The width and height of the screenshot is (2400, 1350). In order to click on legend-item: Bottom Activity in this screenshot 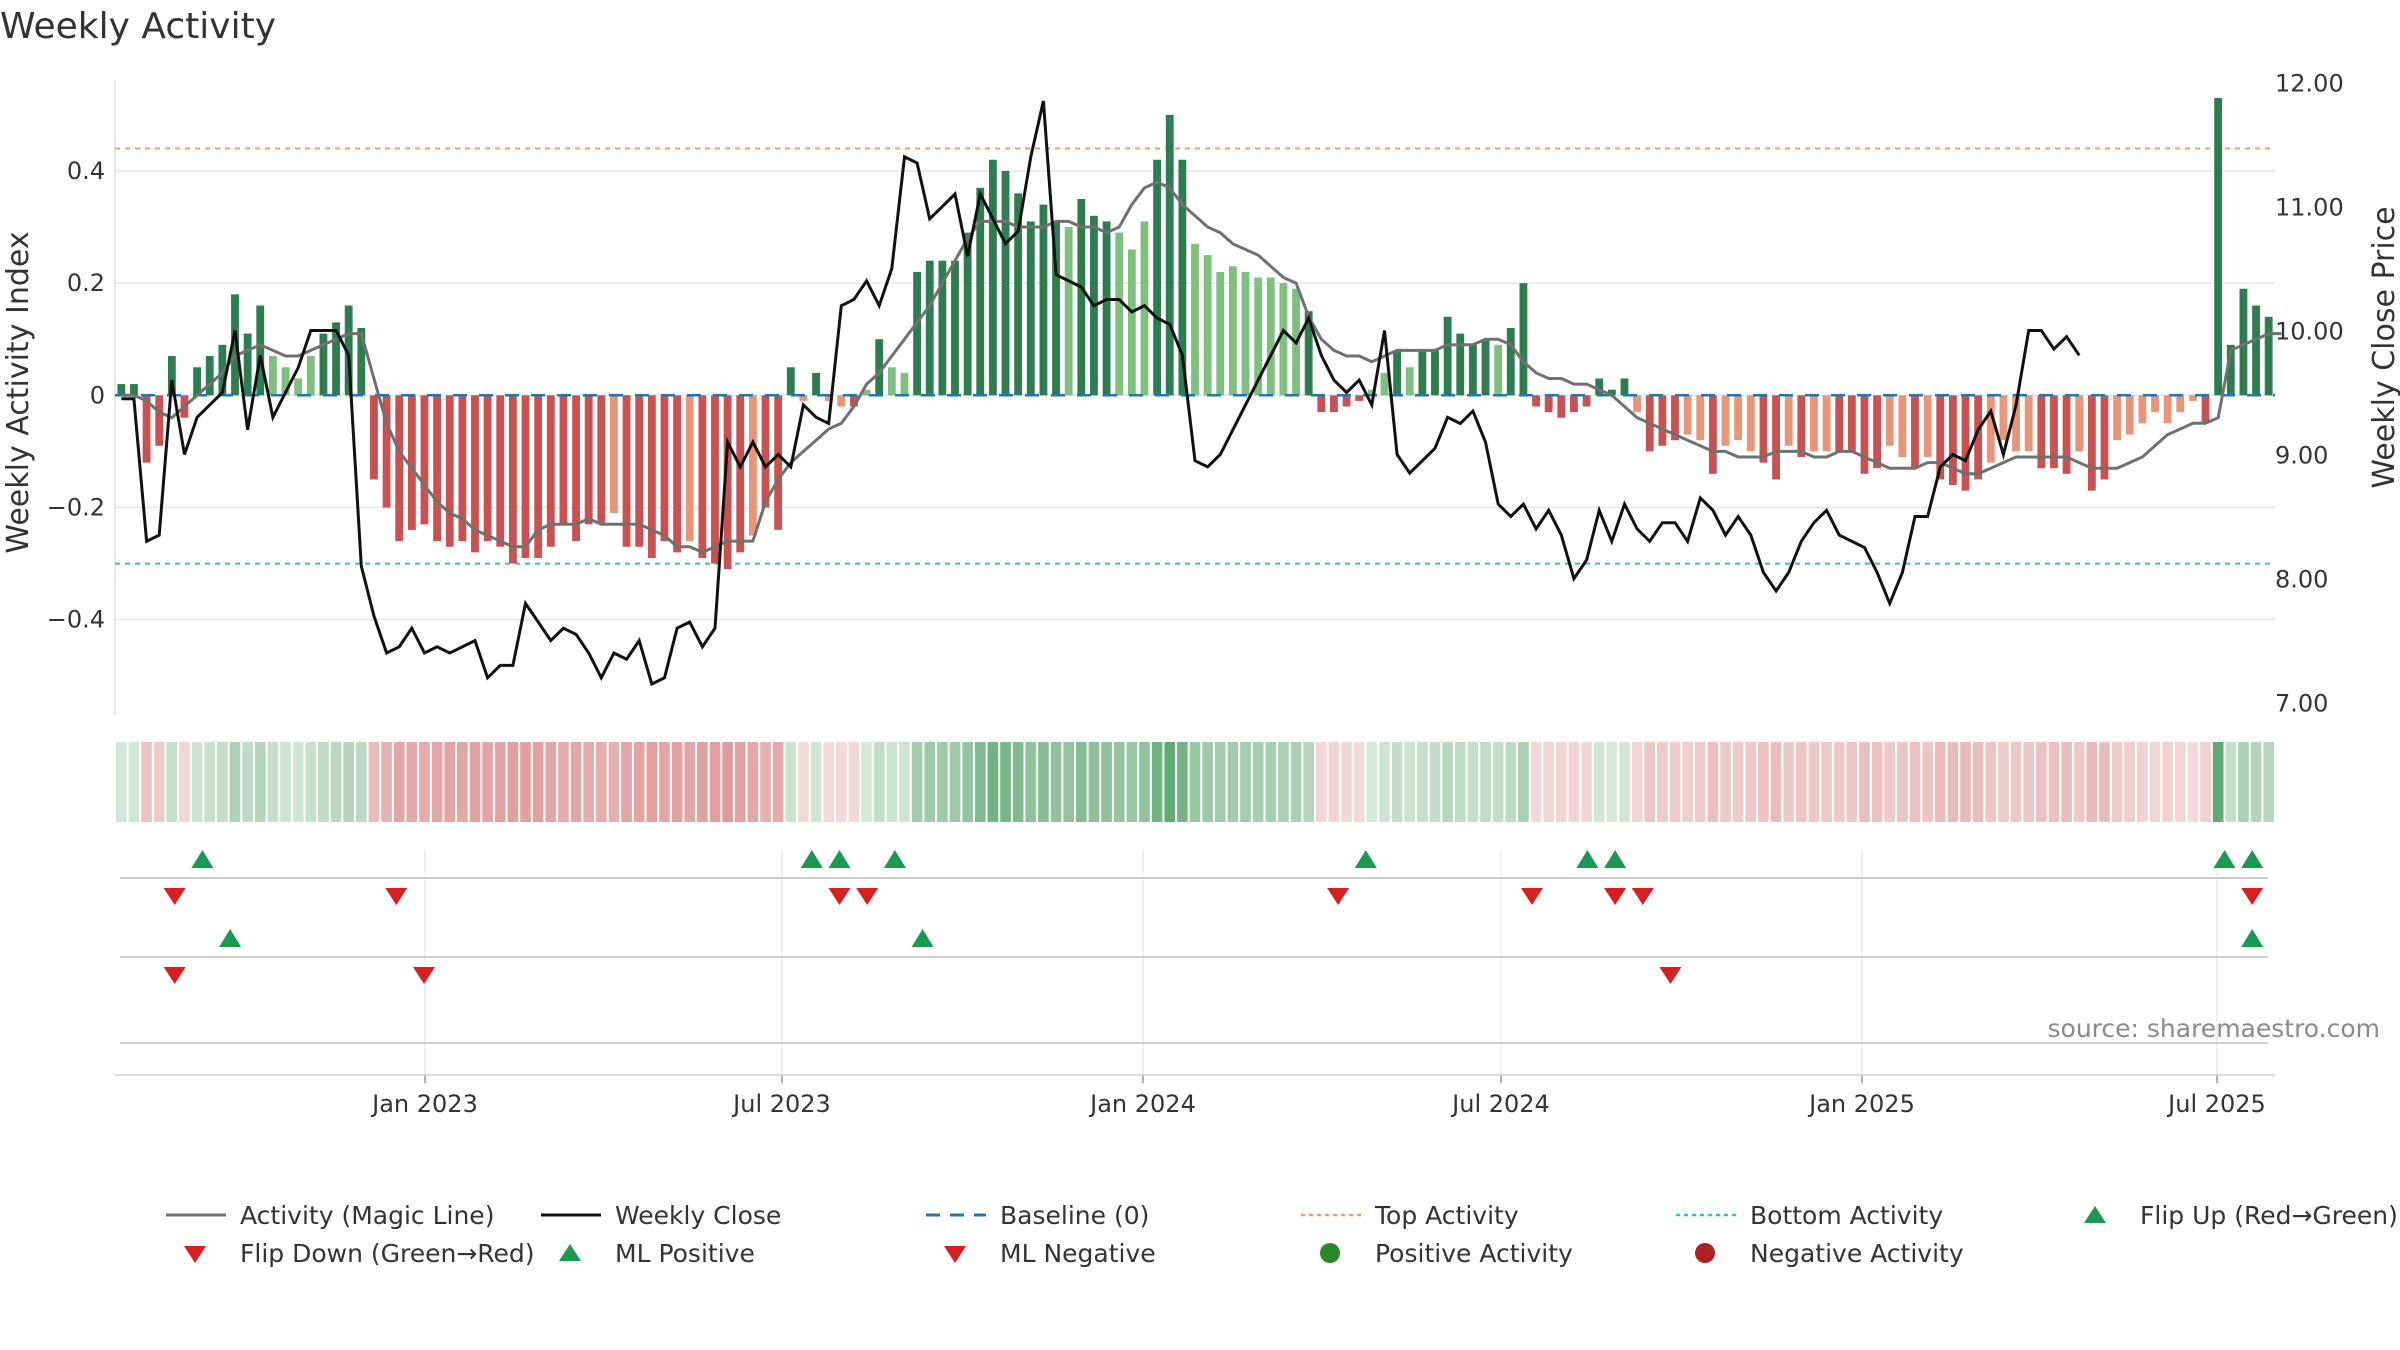, I will do `click(1801, 1215)`.